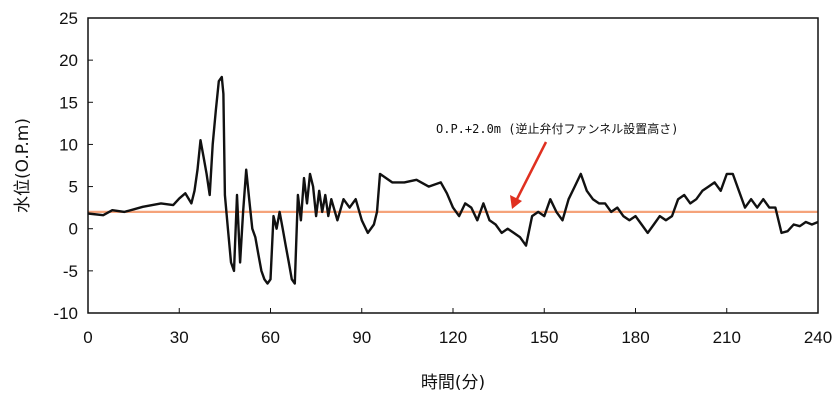 The width and height of the screenshot is (834, 400). I want to click on x-tick-label: 60, so click(270, 337).